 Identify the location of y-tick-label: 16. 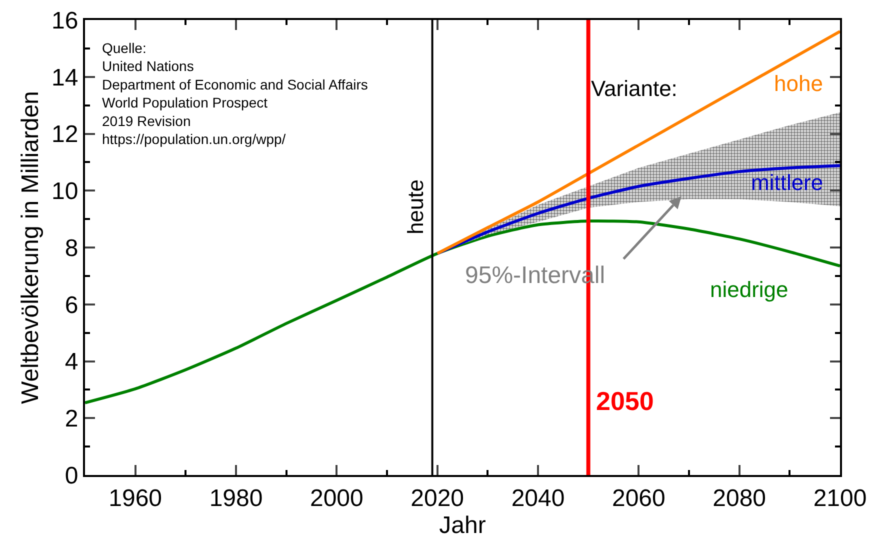
(64, 20).